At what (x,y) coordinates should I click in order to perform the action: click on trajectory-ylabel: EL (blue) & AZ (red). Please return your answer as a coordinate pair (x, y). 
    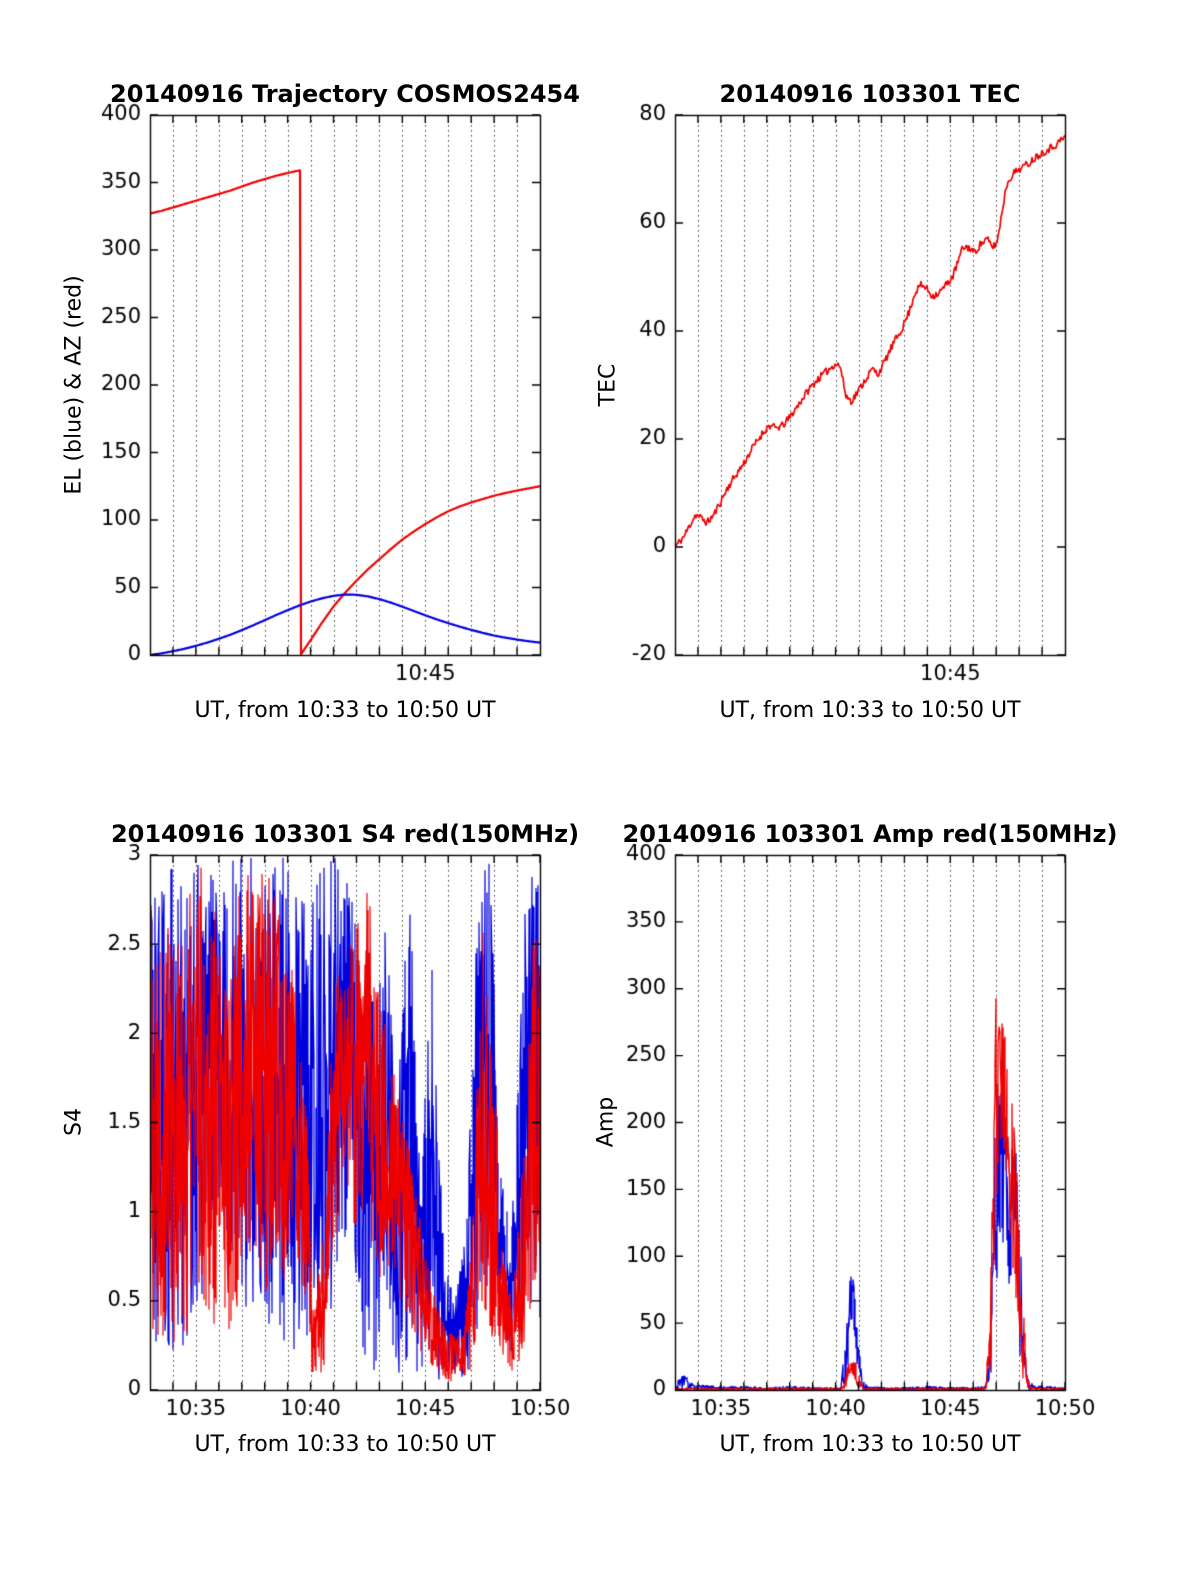
    Looking at the image, I should click on (74, 385).